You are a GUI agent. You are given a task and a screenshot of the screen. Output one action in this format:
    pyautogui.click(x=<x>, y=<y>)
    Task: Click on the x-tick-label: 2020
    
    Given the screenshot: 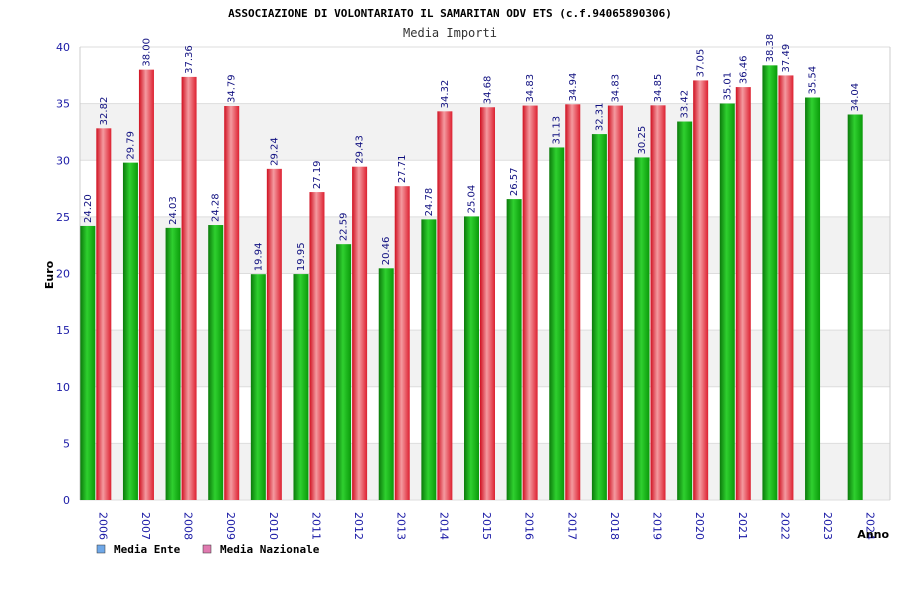 What is the action you would take?
    pyautogui.click(x=699, y=526)
    